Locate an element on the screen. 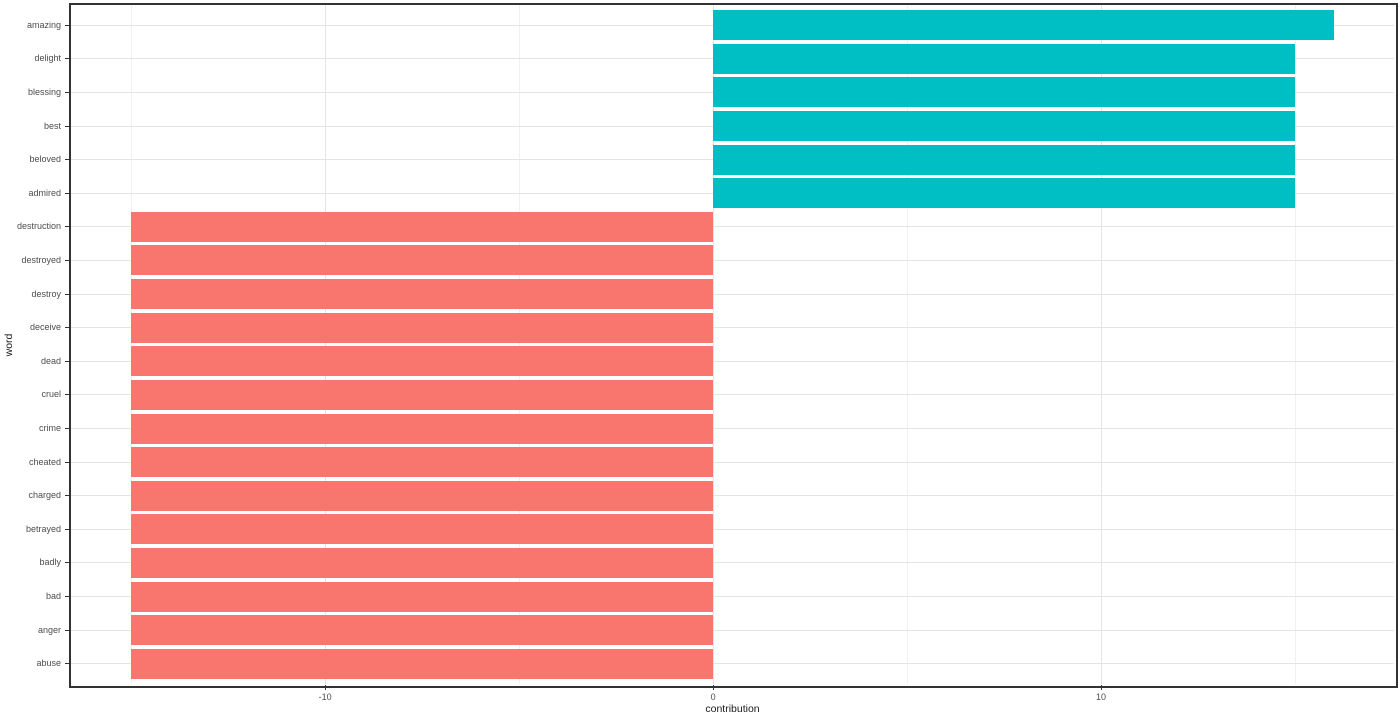 The image size is (1400, 720). bar-betrayed is located at coordinates (422, 529).